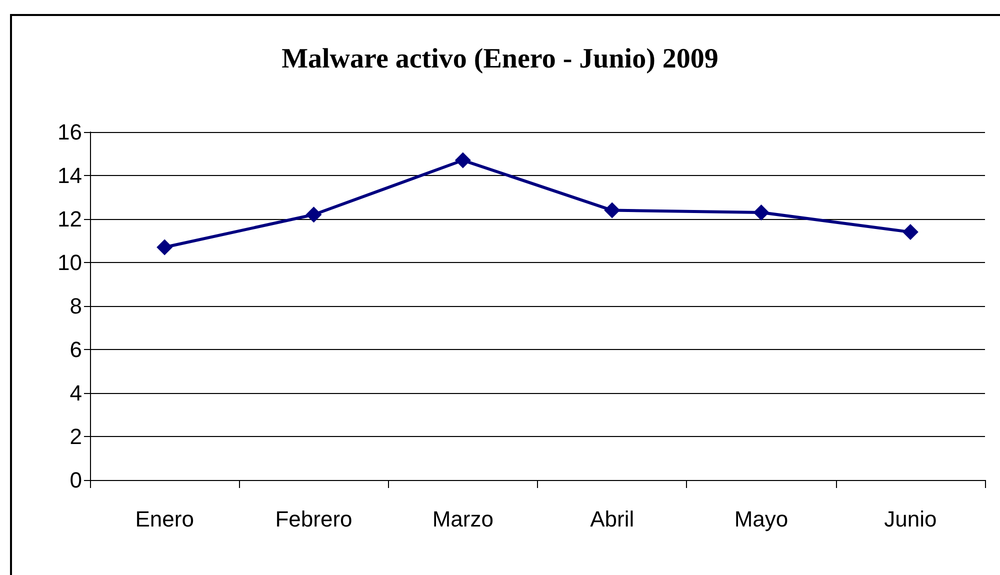 The width and height of the screenshot is (1000, 575). What do you see at coordinates (76, 393) in the screenshot?
I see `y-tick-label: 4` at bounding box center [76, 393].